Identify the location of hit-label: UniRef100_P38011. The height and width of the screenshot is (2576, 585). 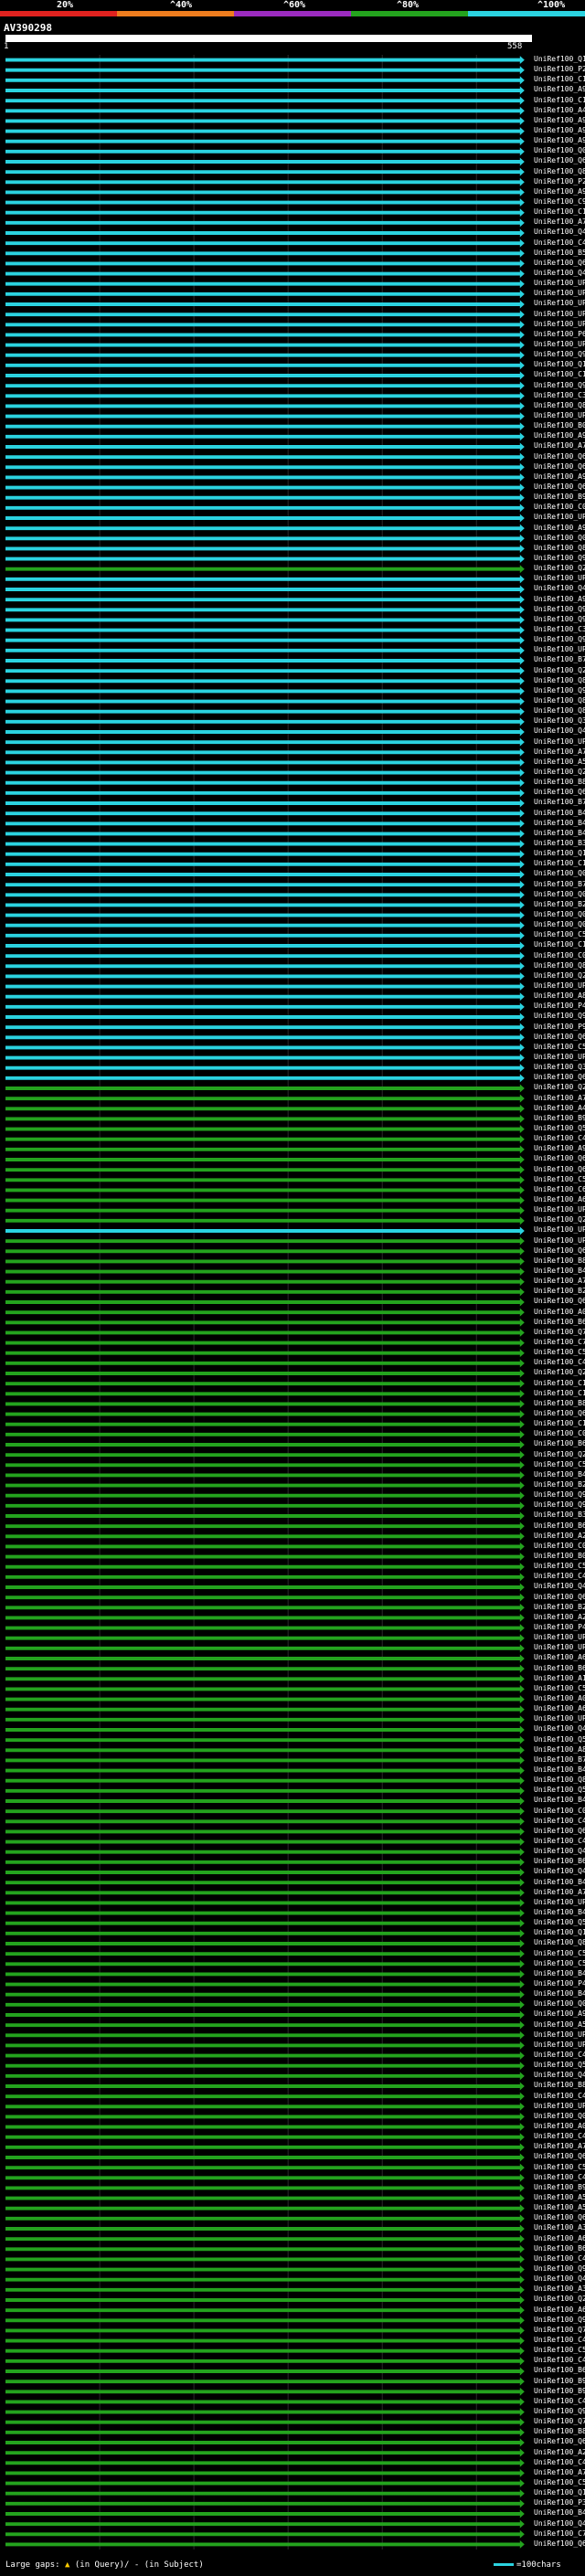
(560, 2502).